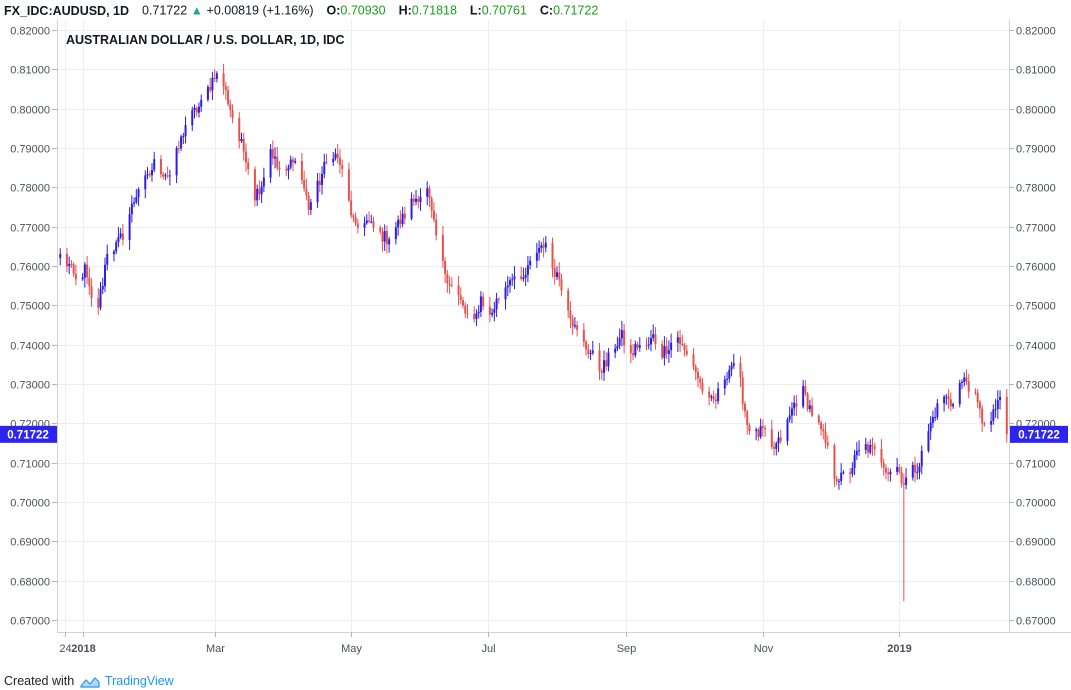 This screenshot has height=690, width=1071. I want to click on y-tick-label: 0.80000, so click(1036, 111).